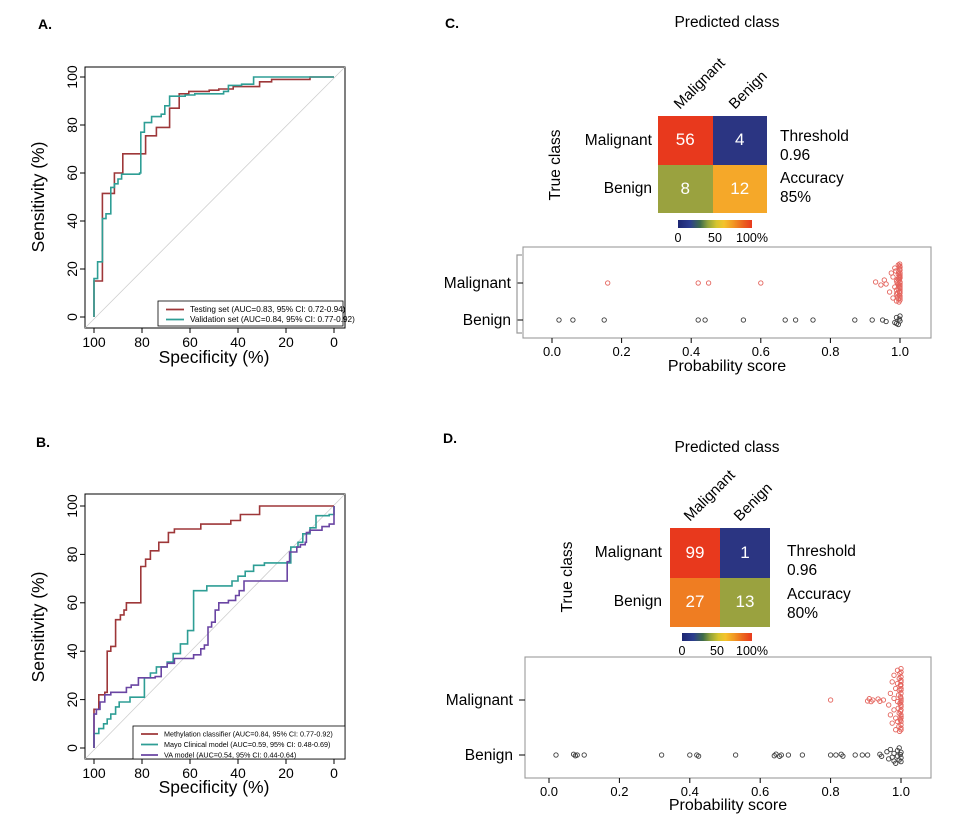  Describe the element at coordinates (819, 604) in the screenshot. I see `accuracy-info-d: Accuracy 80%` at that location.